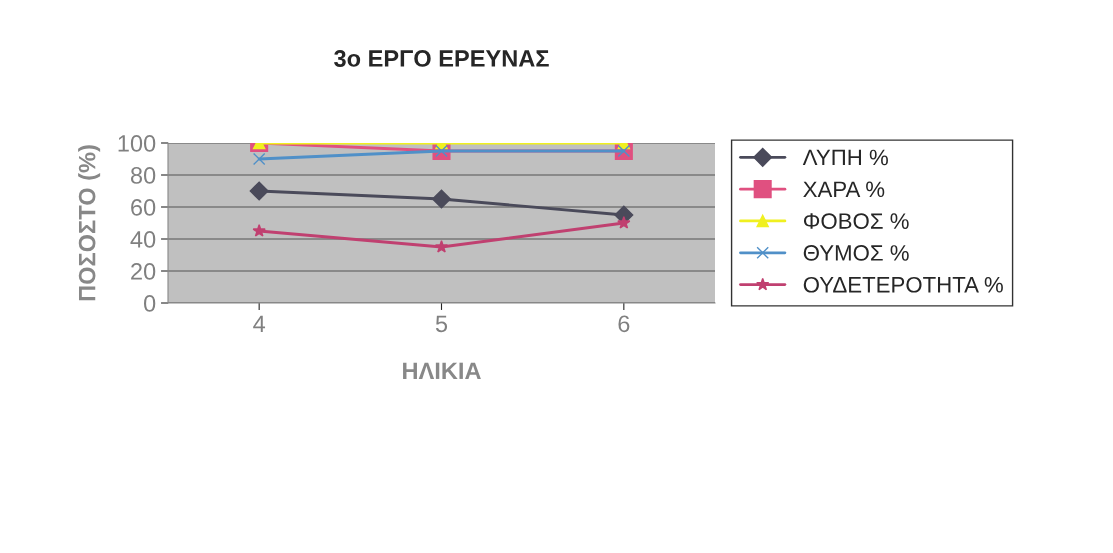 This screenshot has width=1113, height=553. I want to click on y-tick-label: 60, so click(143, 207).